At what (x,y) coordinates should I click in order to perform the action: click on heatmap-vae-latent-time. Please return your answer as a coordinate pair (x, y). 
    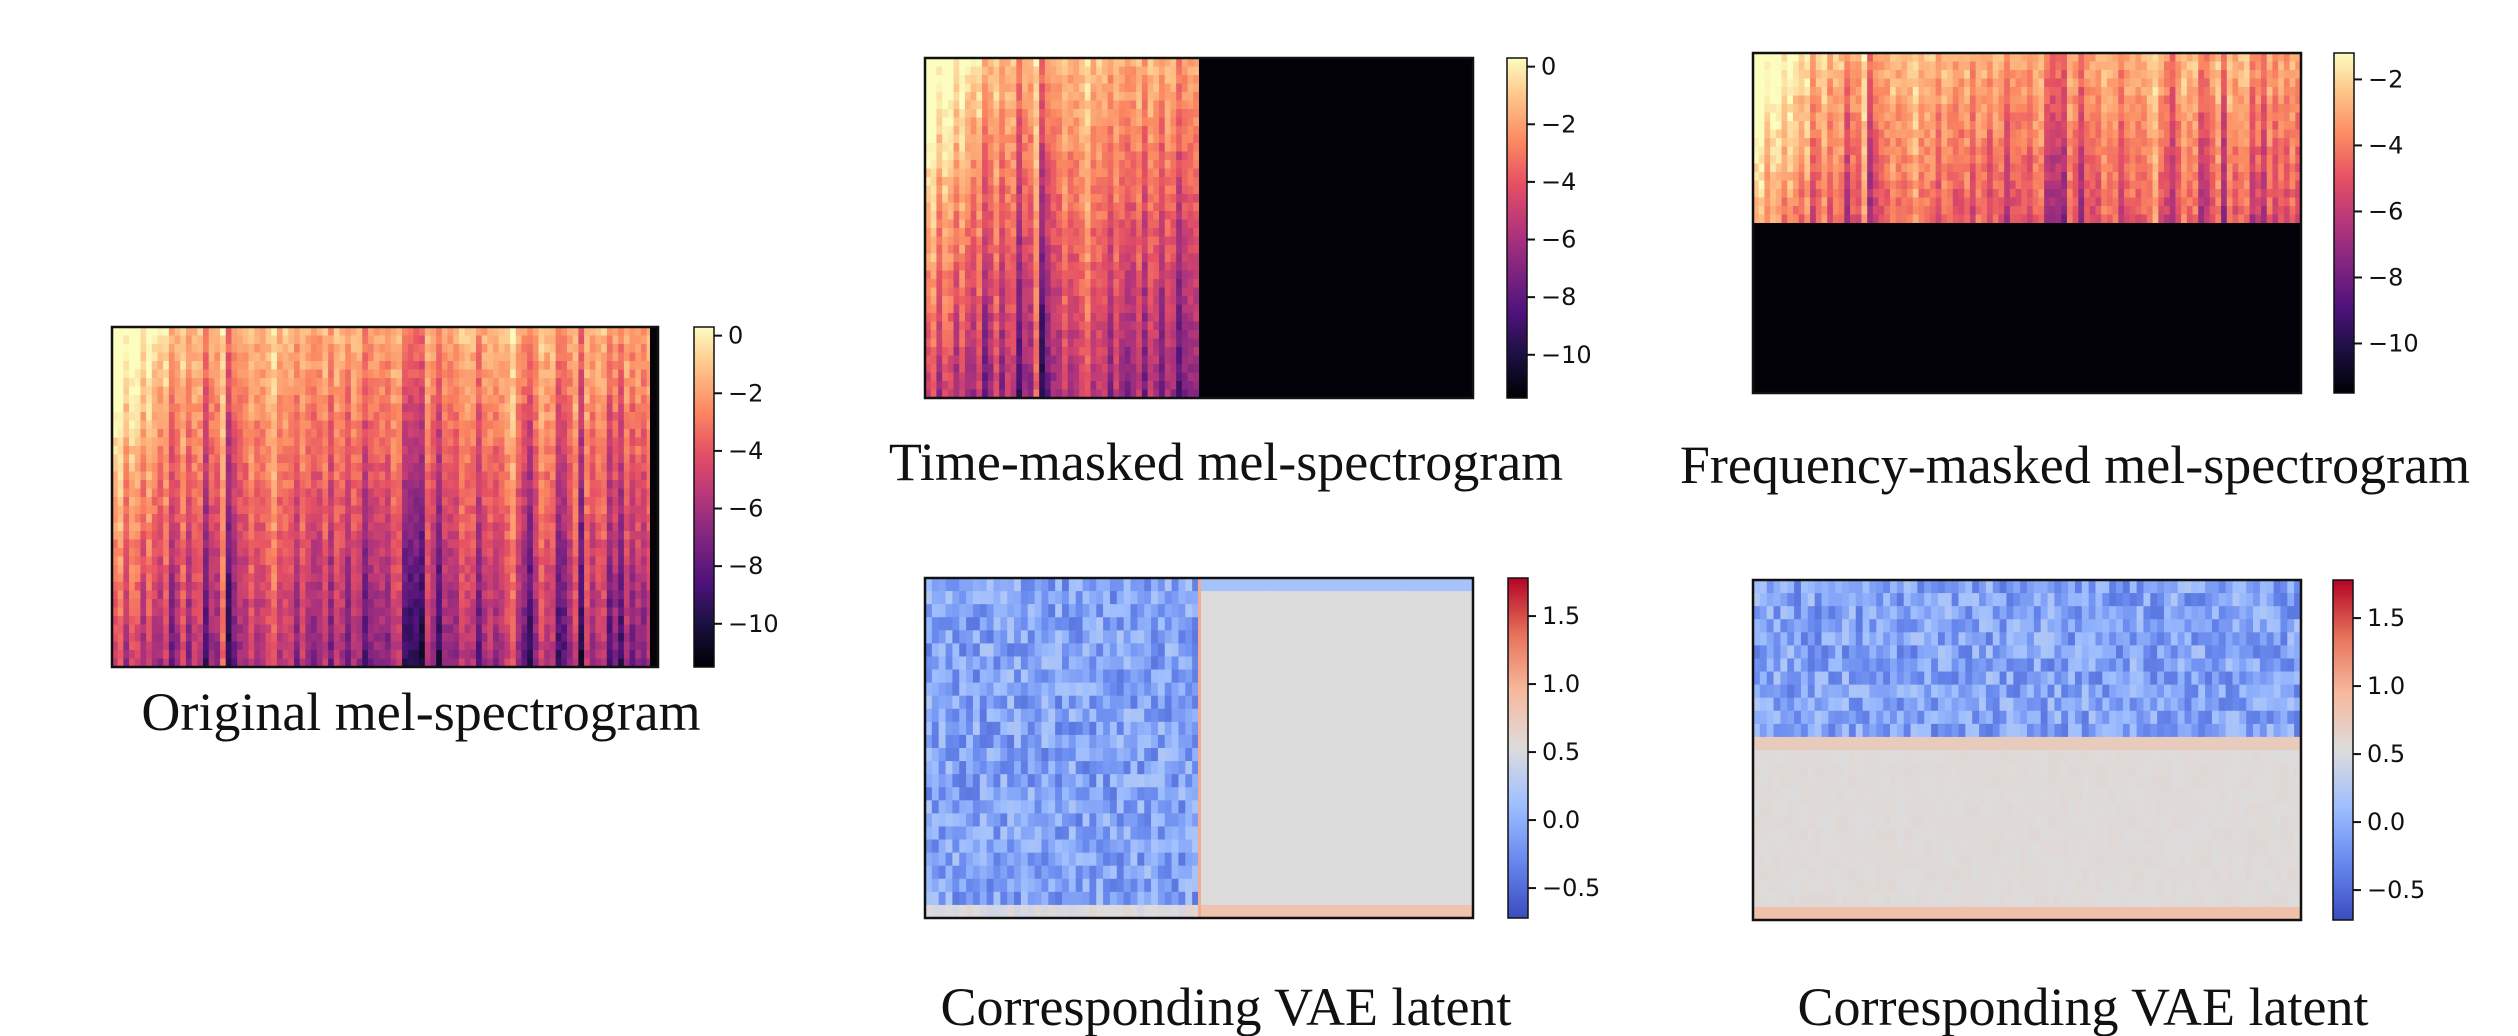
    Looking at the image, I should click on (1199, 748).